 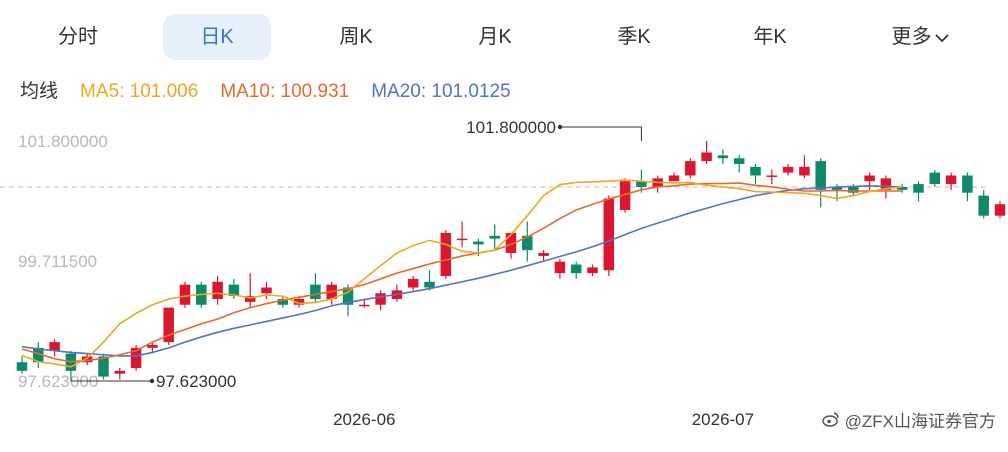 What do you see at coordinates (831, 421) in the screenshot?
I see `weibo-icon` at bounding box center [831, 421].